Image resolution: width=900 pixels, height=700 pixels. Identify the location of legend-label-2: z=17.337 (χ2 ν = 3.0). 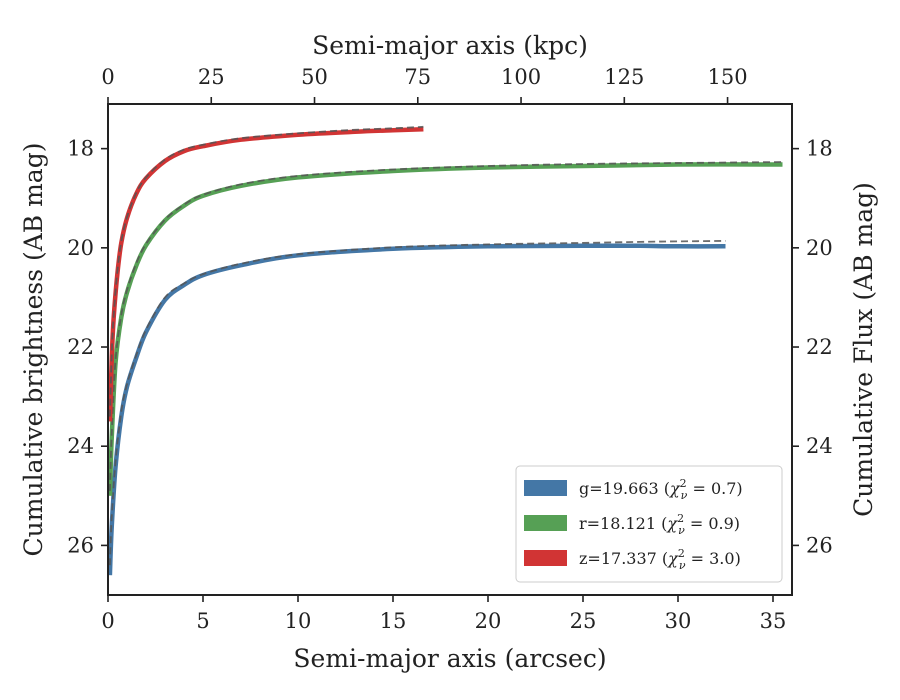
(660, 559).